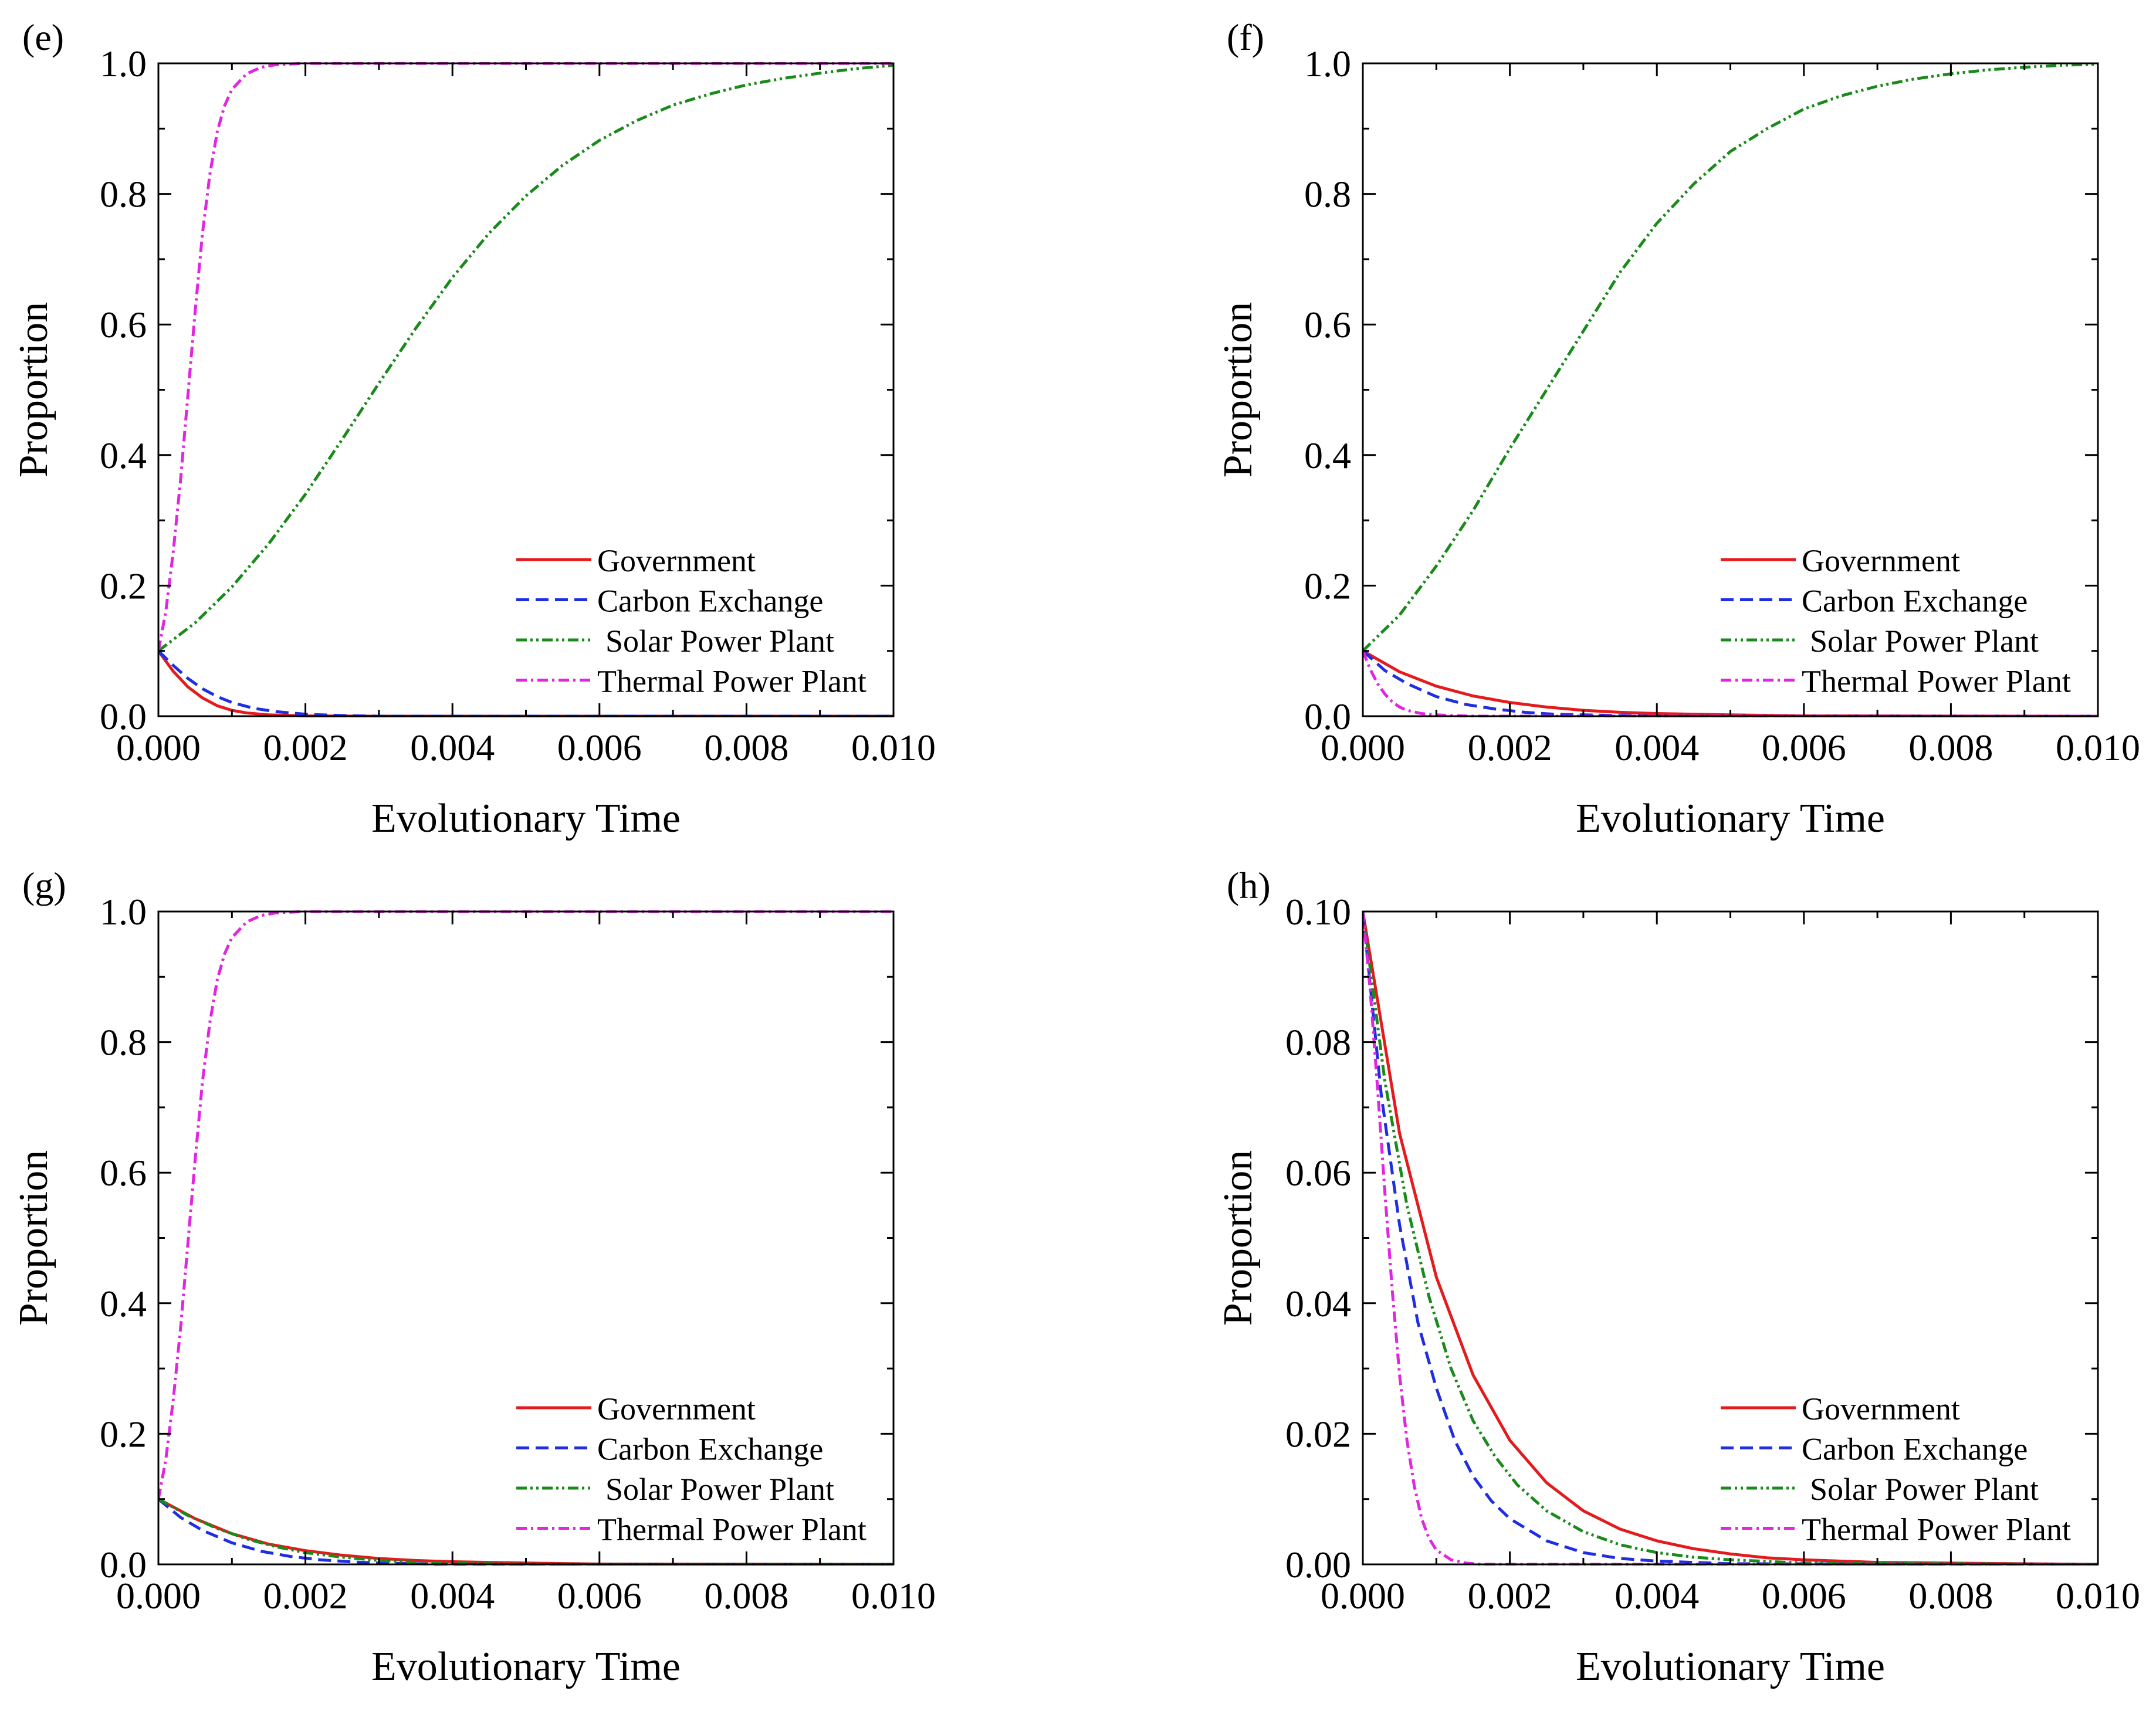  What do you see at coordinates (1318, 912) in the screenshot?
I see `y-tick-label: 0.10` at bounding box center [1318, 912].